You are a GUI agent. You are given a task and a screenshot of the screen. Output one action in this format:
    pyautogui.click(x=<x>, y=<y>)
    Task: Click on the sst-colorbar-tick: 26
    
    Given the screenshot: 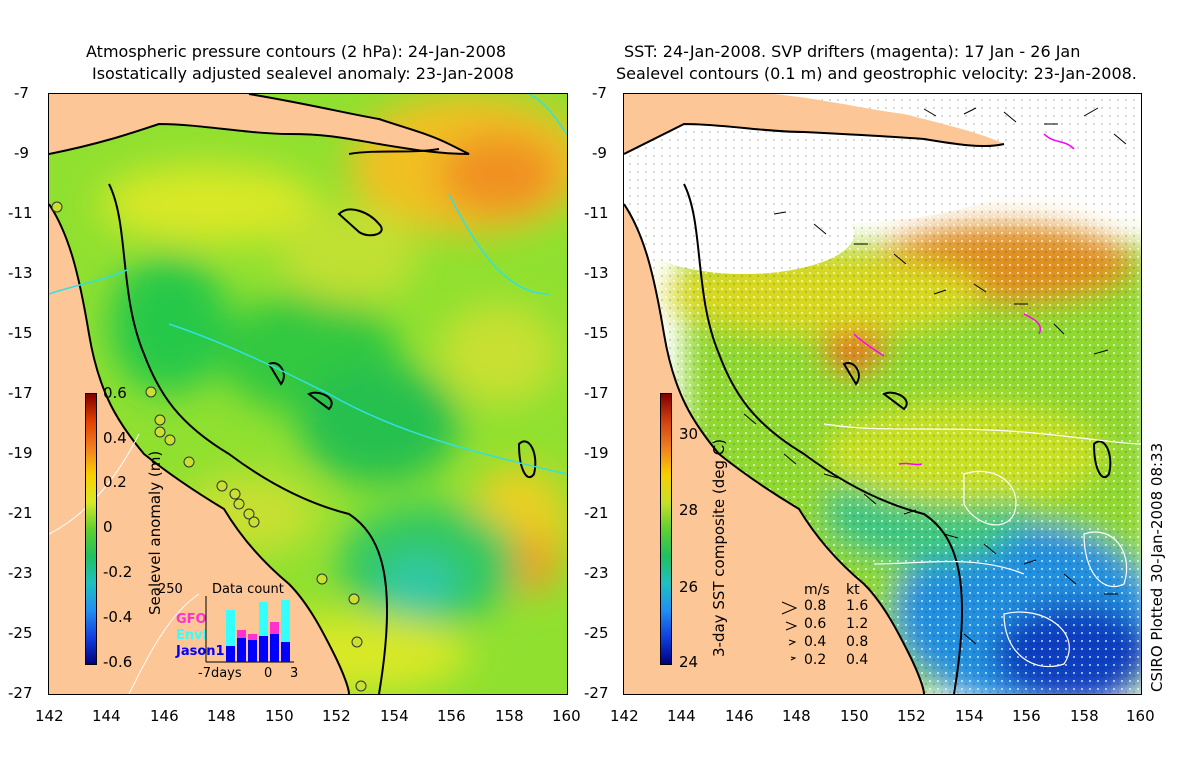 What is the action you would take?
    pyautogui.click(x=689, y=587)
    